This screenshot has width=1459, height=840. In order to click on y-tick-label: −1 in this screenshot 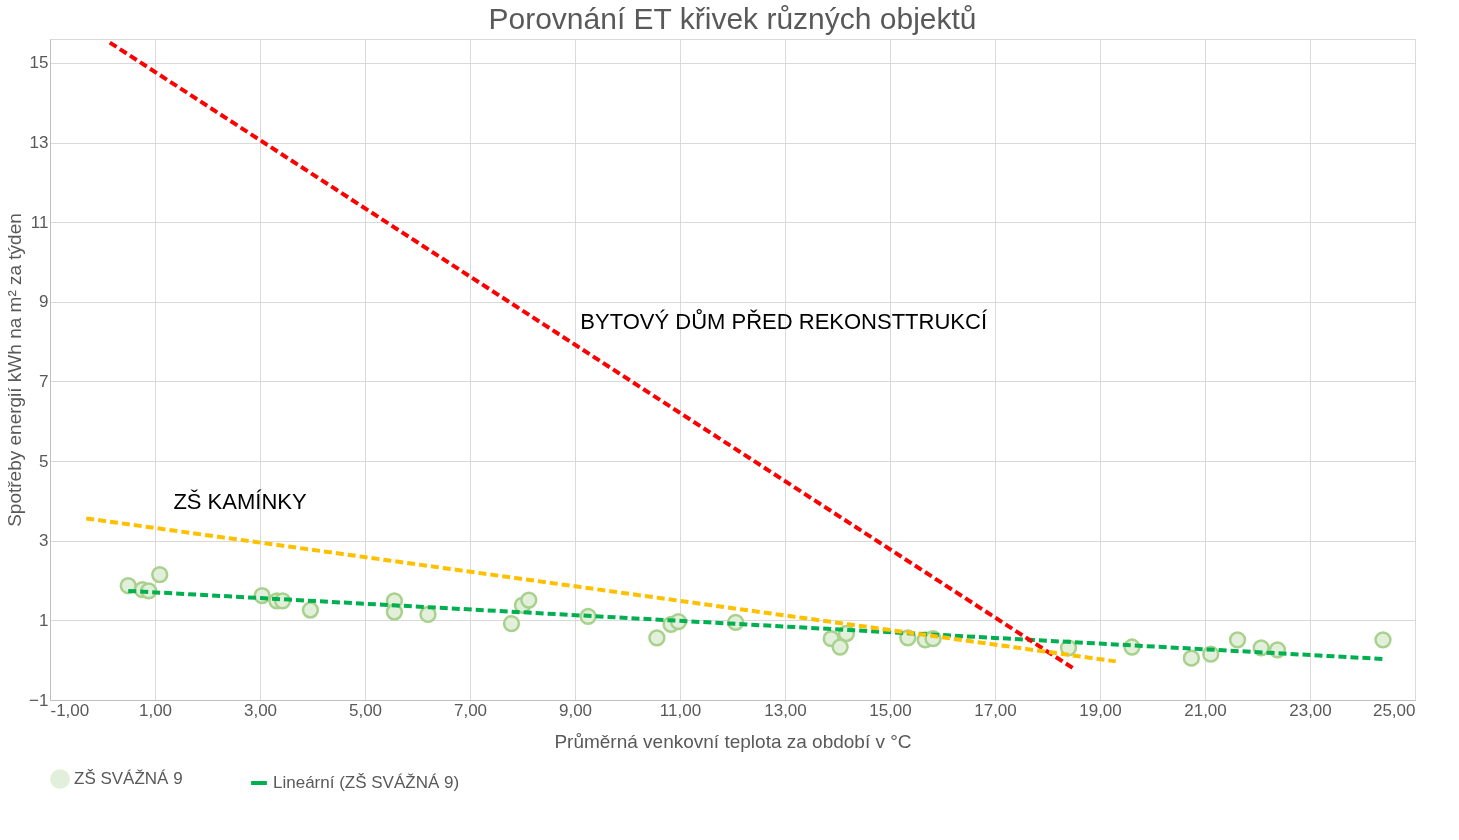, I will do `click(39, 700)`.